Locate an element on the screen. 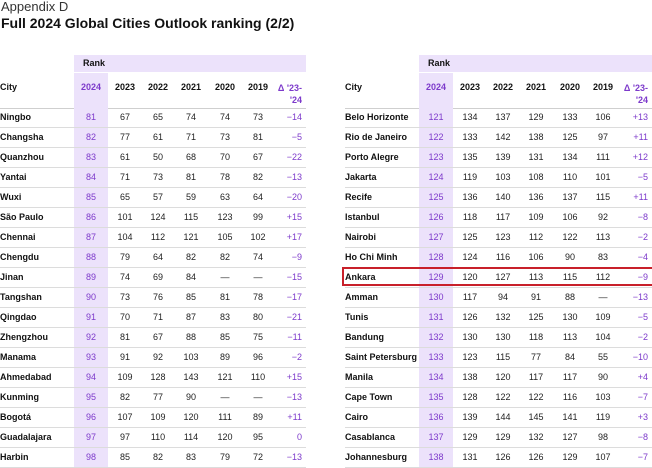 The width and height of the screenshot is (652, 468). rank-value: 90 is located at coordinates (190, 397).